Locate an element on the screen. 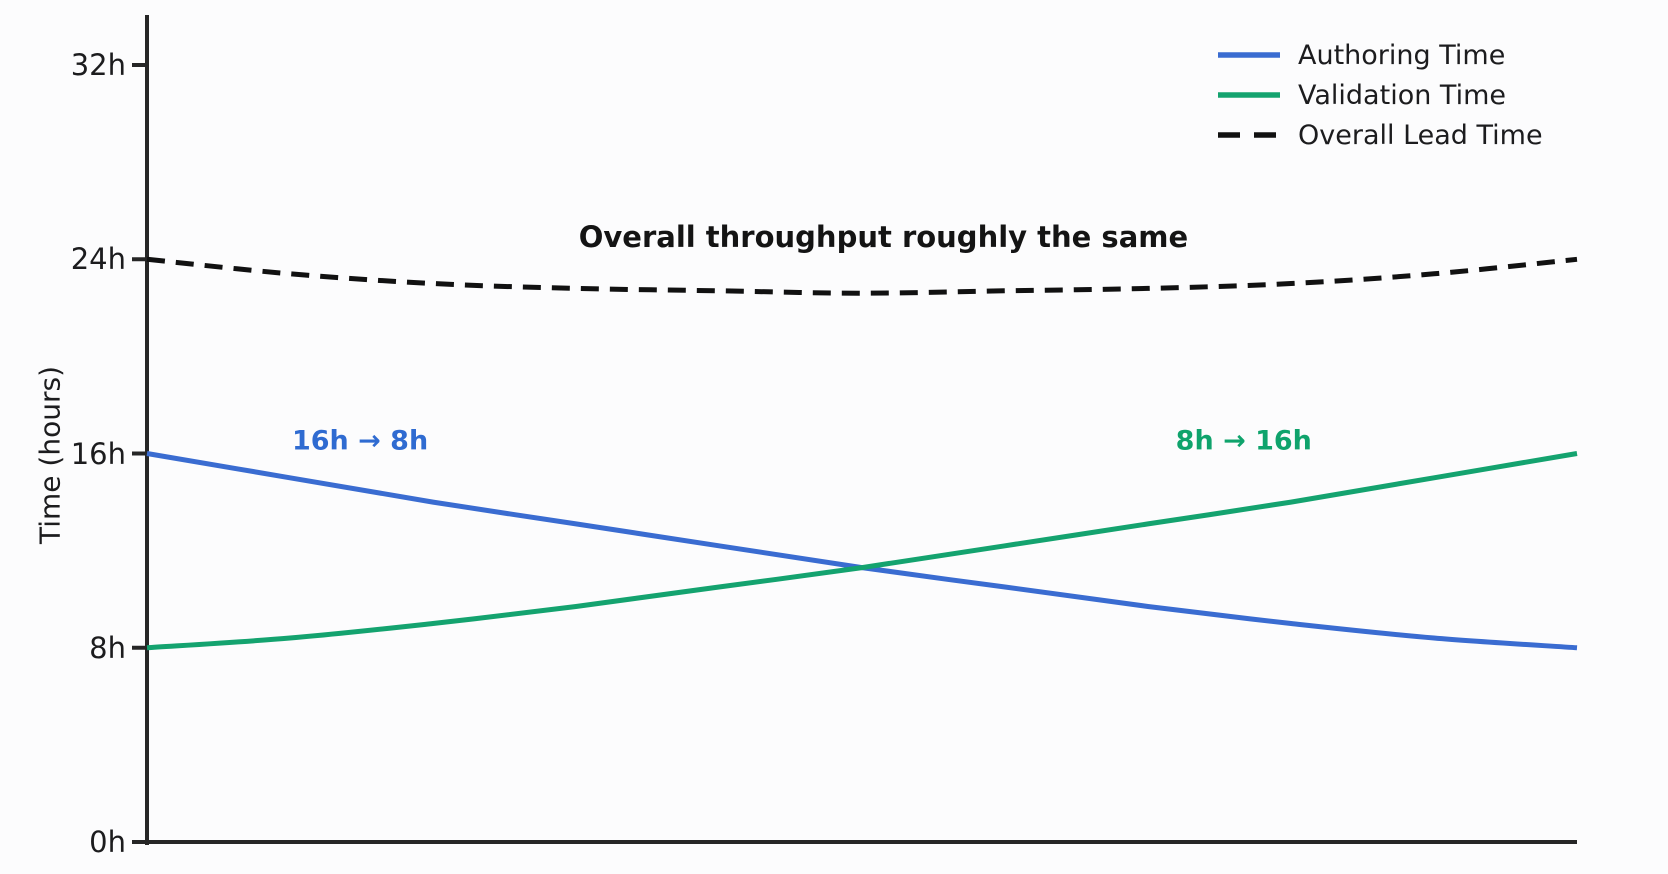 This screenshot has height=874, width=1668. overall-lead-time-line is located at coordinates (862, 276).